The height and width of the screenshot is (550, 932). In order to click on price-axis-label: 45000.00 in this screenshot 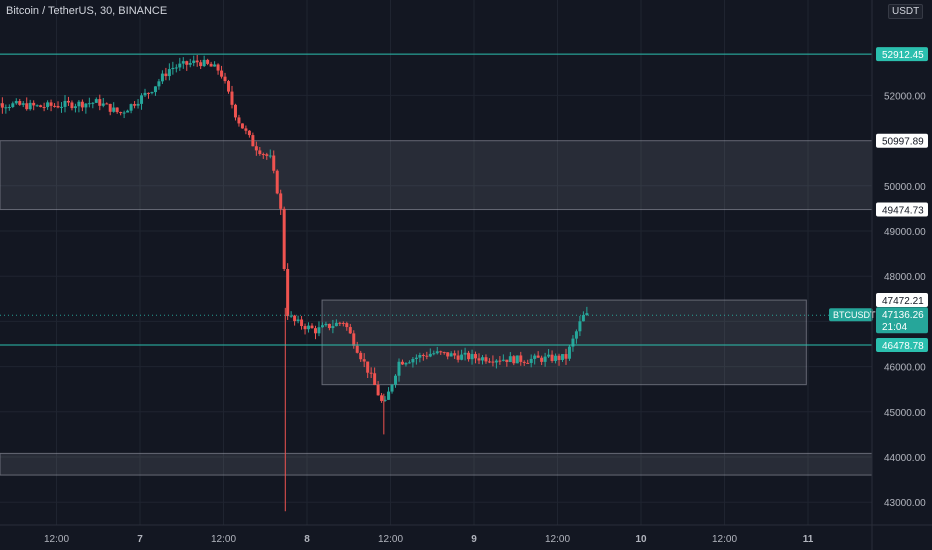, I will do `click(905, 413)`.